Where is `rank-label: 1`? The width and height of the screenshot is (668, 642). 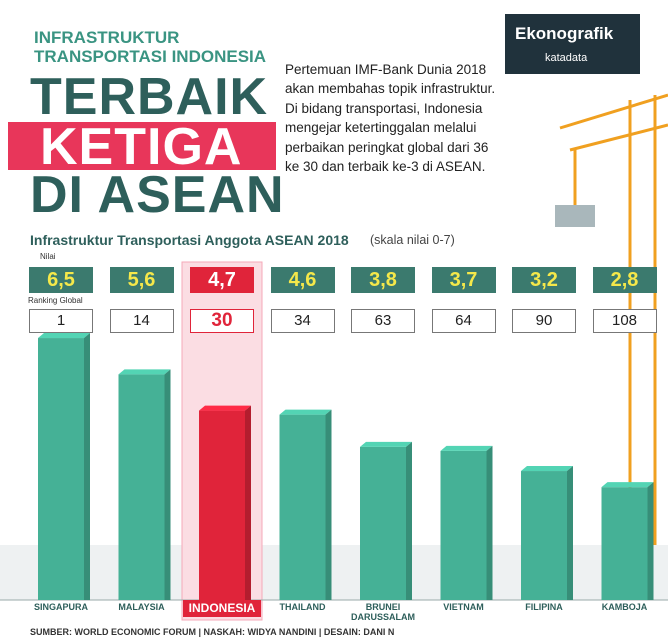
rank-label: 1 is located at coordinates (61, 321).